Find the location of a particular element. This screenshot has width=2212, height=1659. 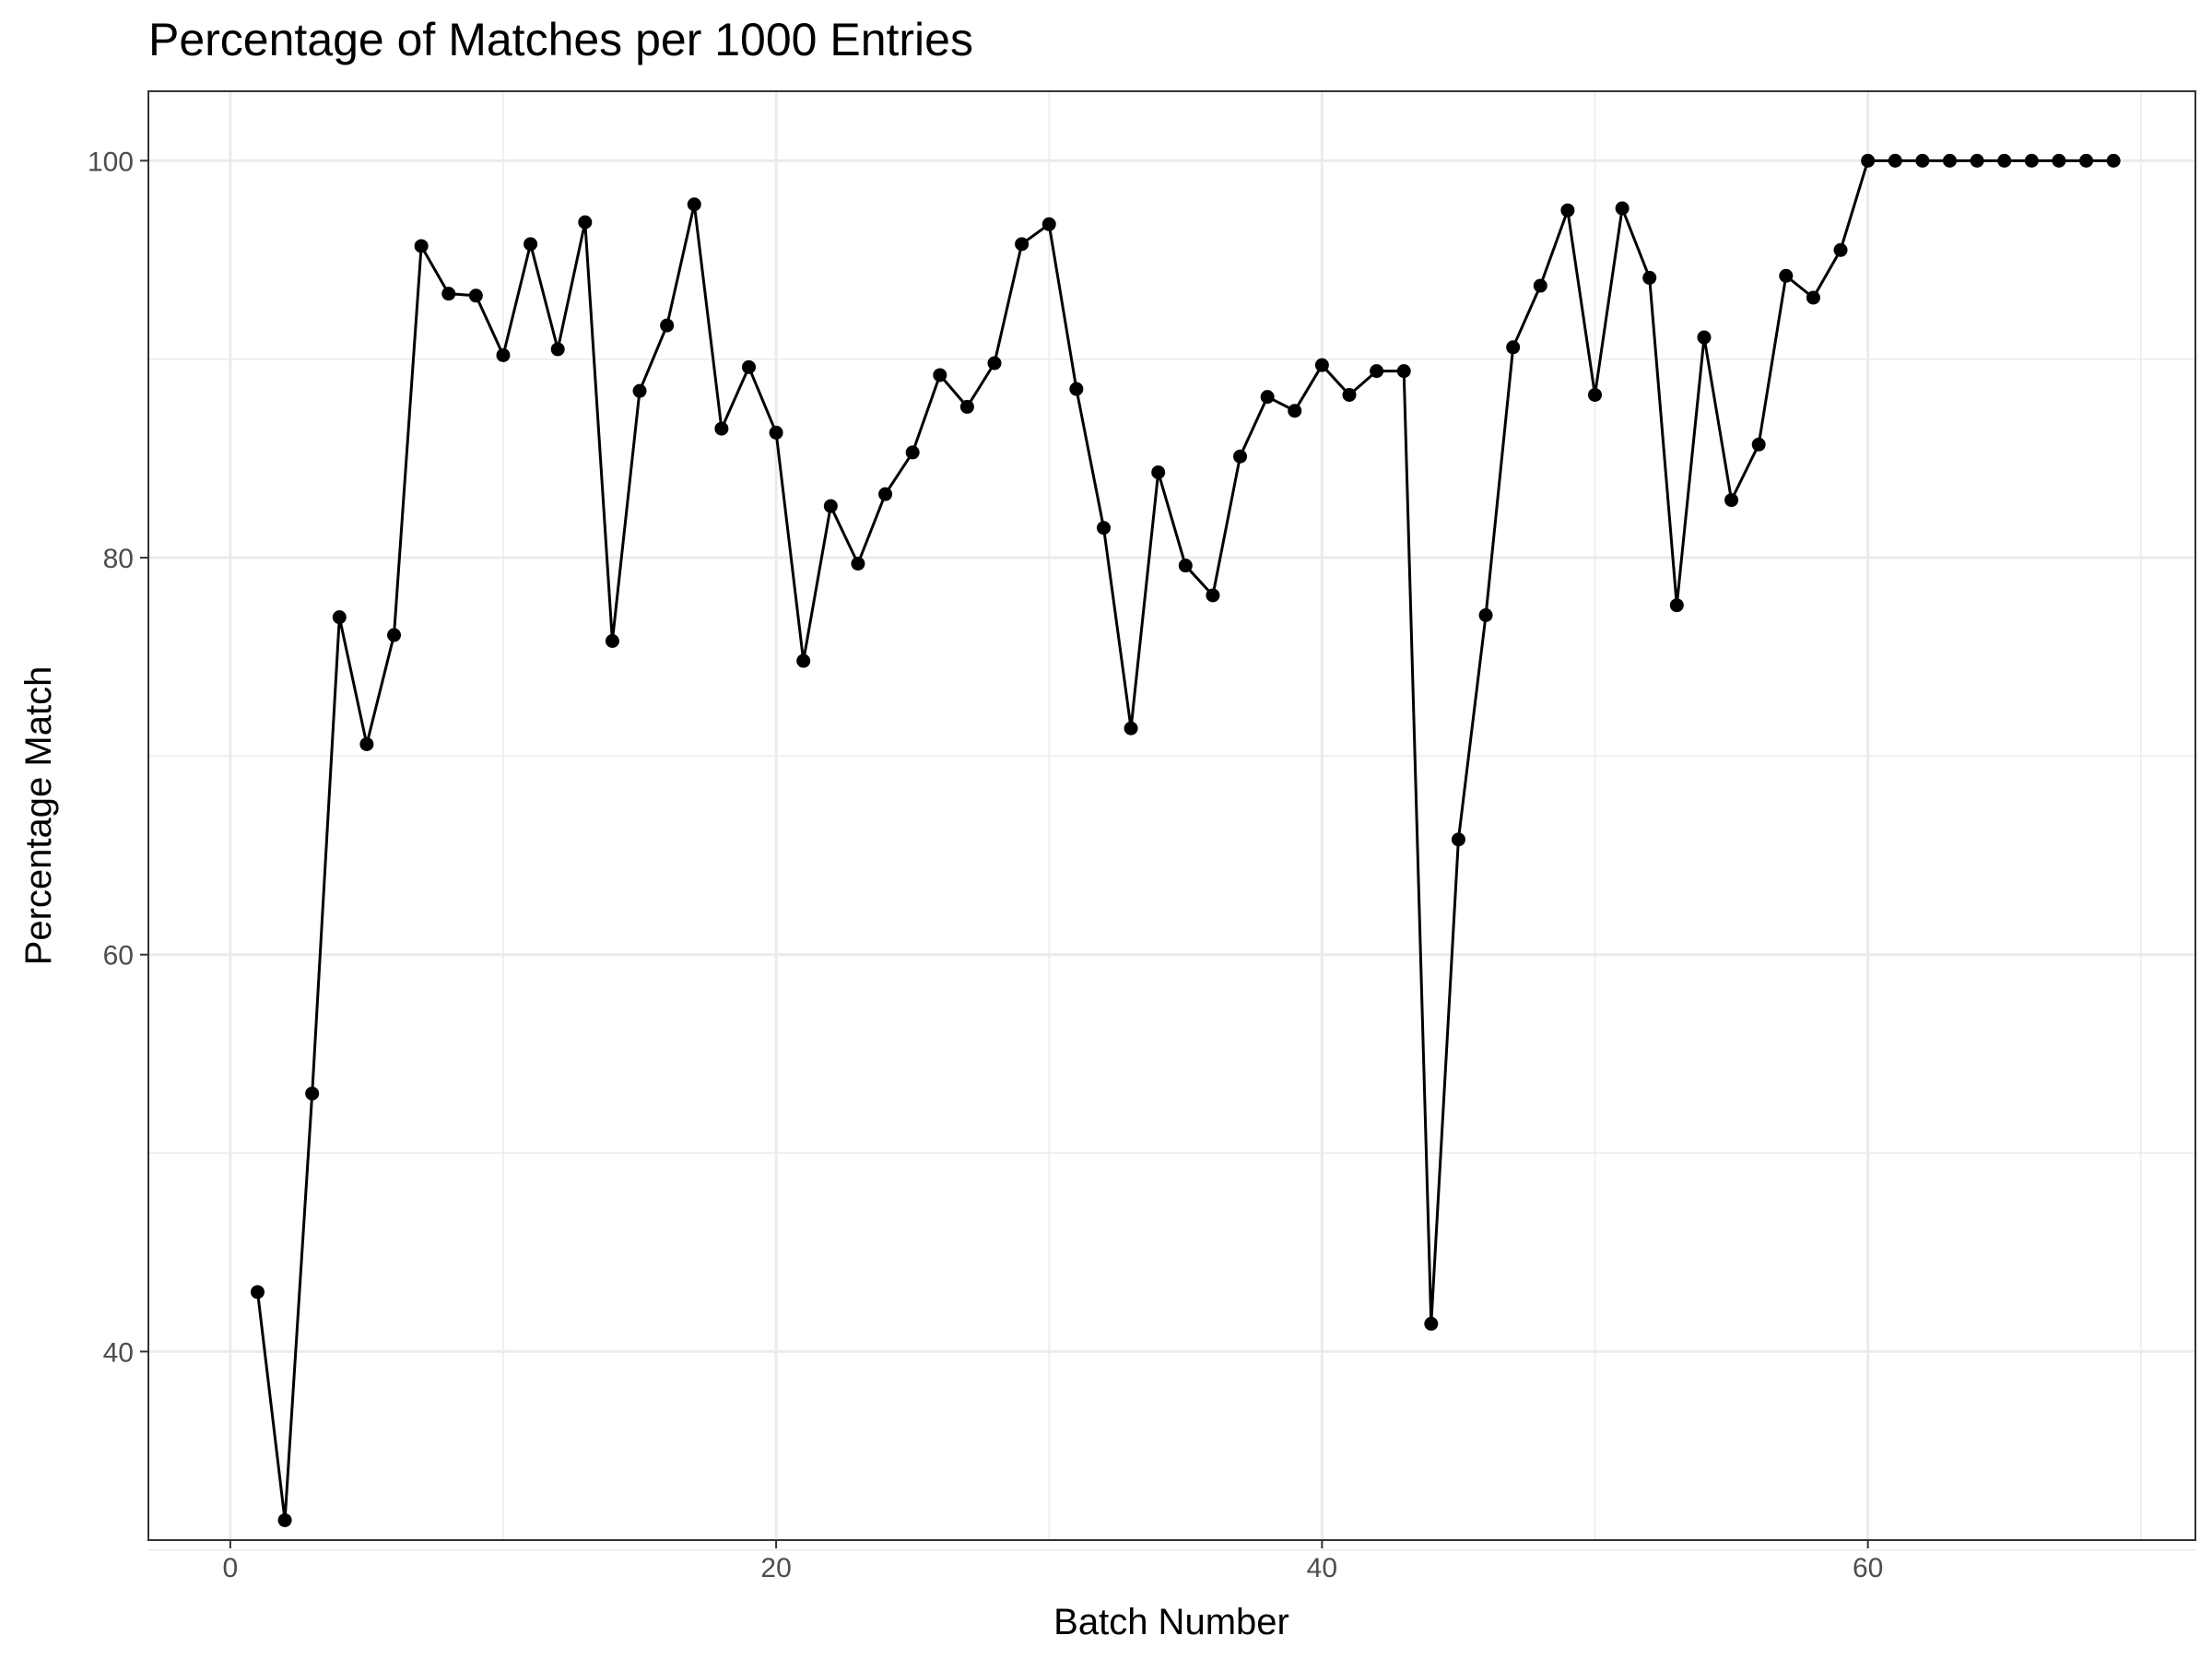

y-tick-label: 80 is located at coordinates (118, 559).